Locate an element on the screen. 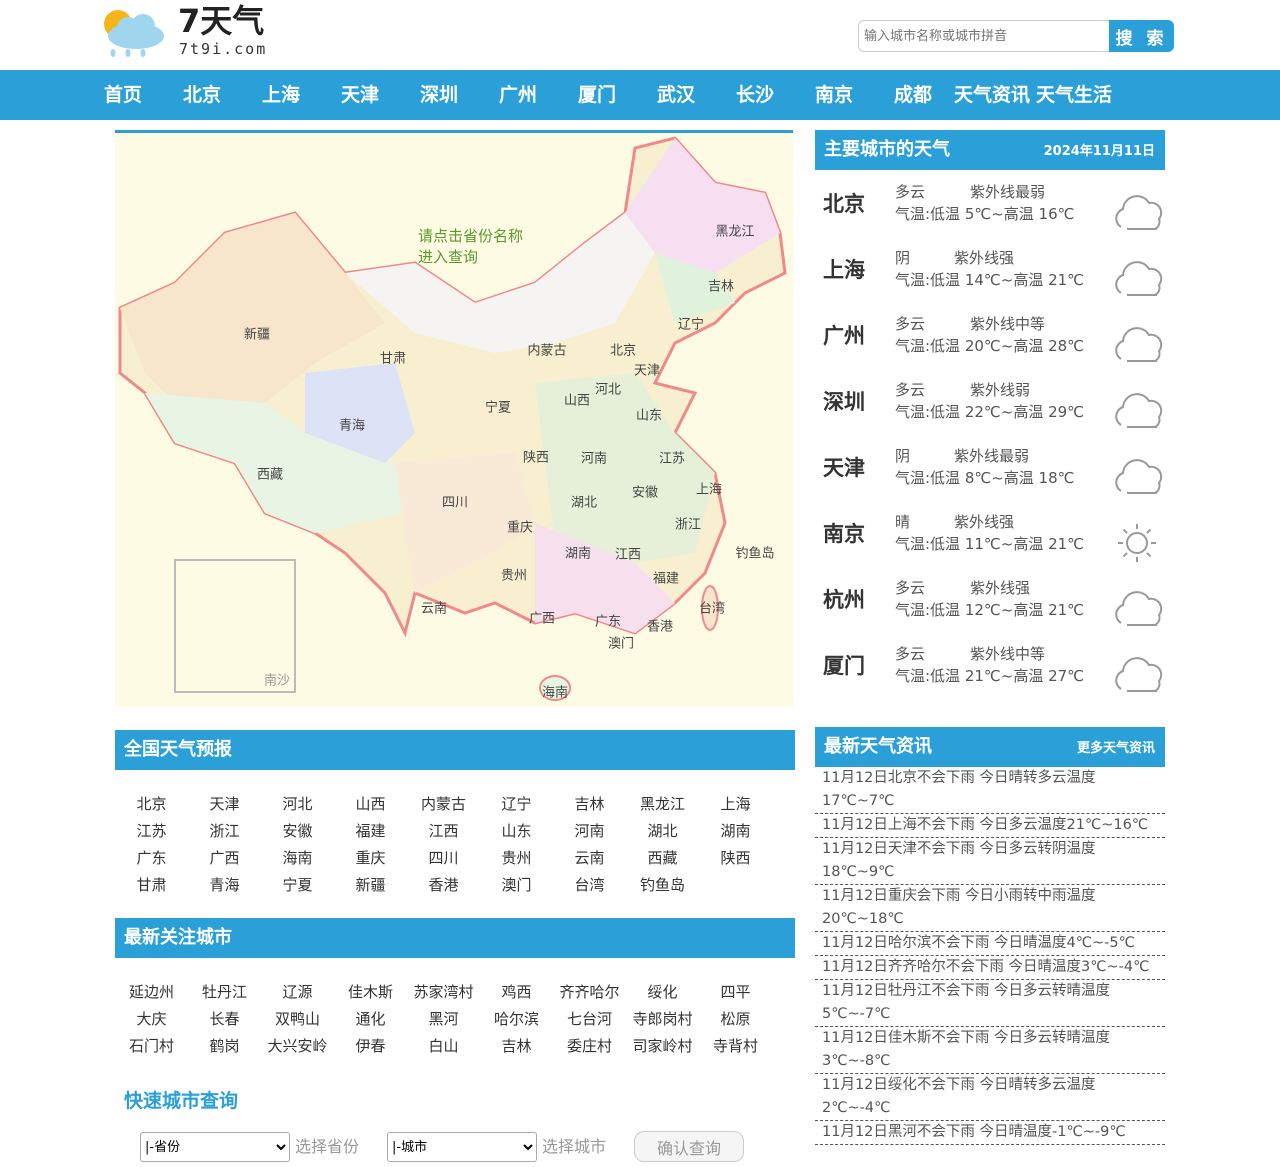 Image resolution: width=1280 pixels, height=1167 pixels. province-link: 江苏 is located at coordinates (672, 459).